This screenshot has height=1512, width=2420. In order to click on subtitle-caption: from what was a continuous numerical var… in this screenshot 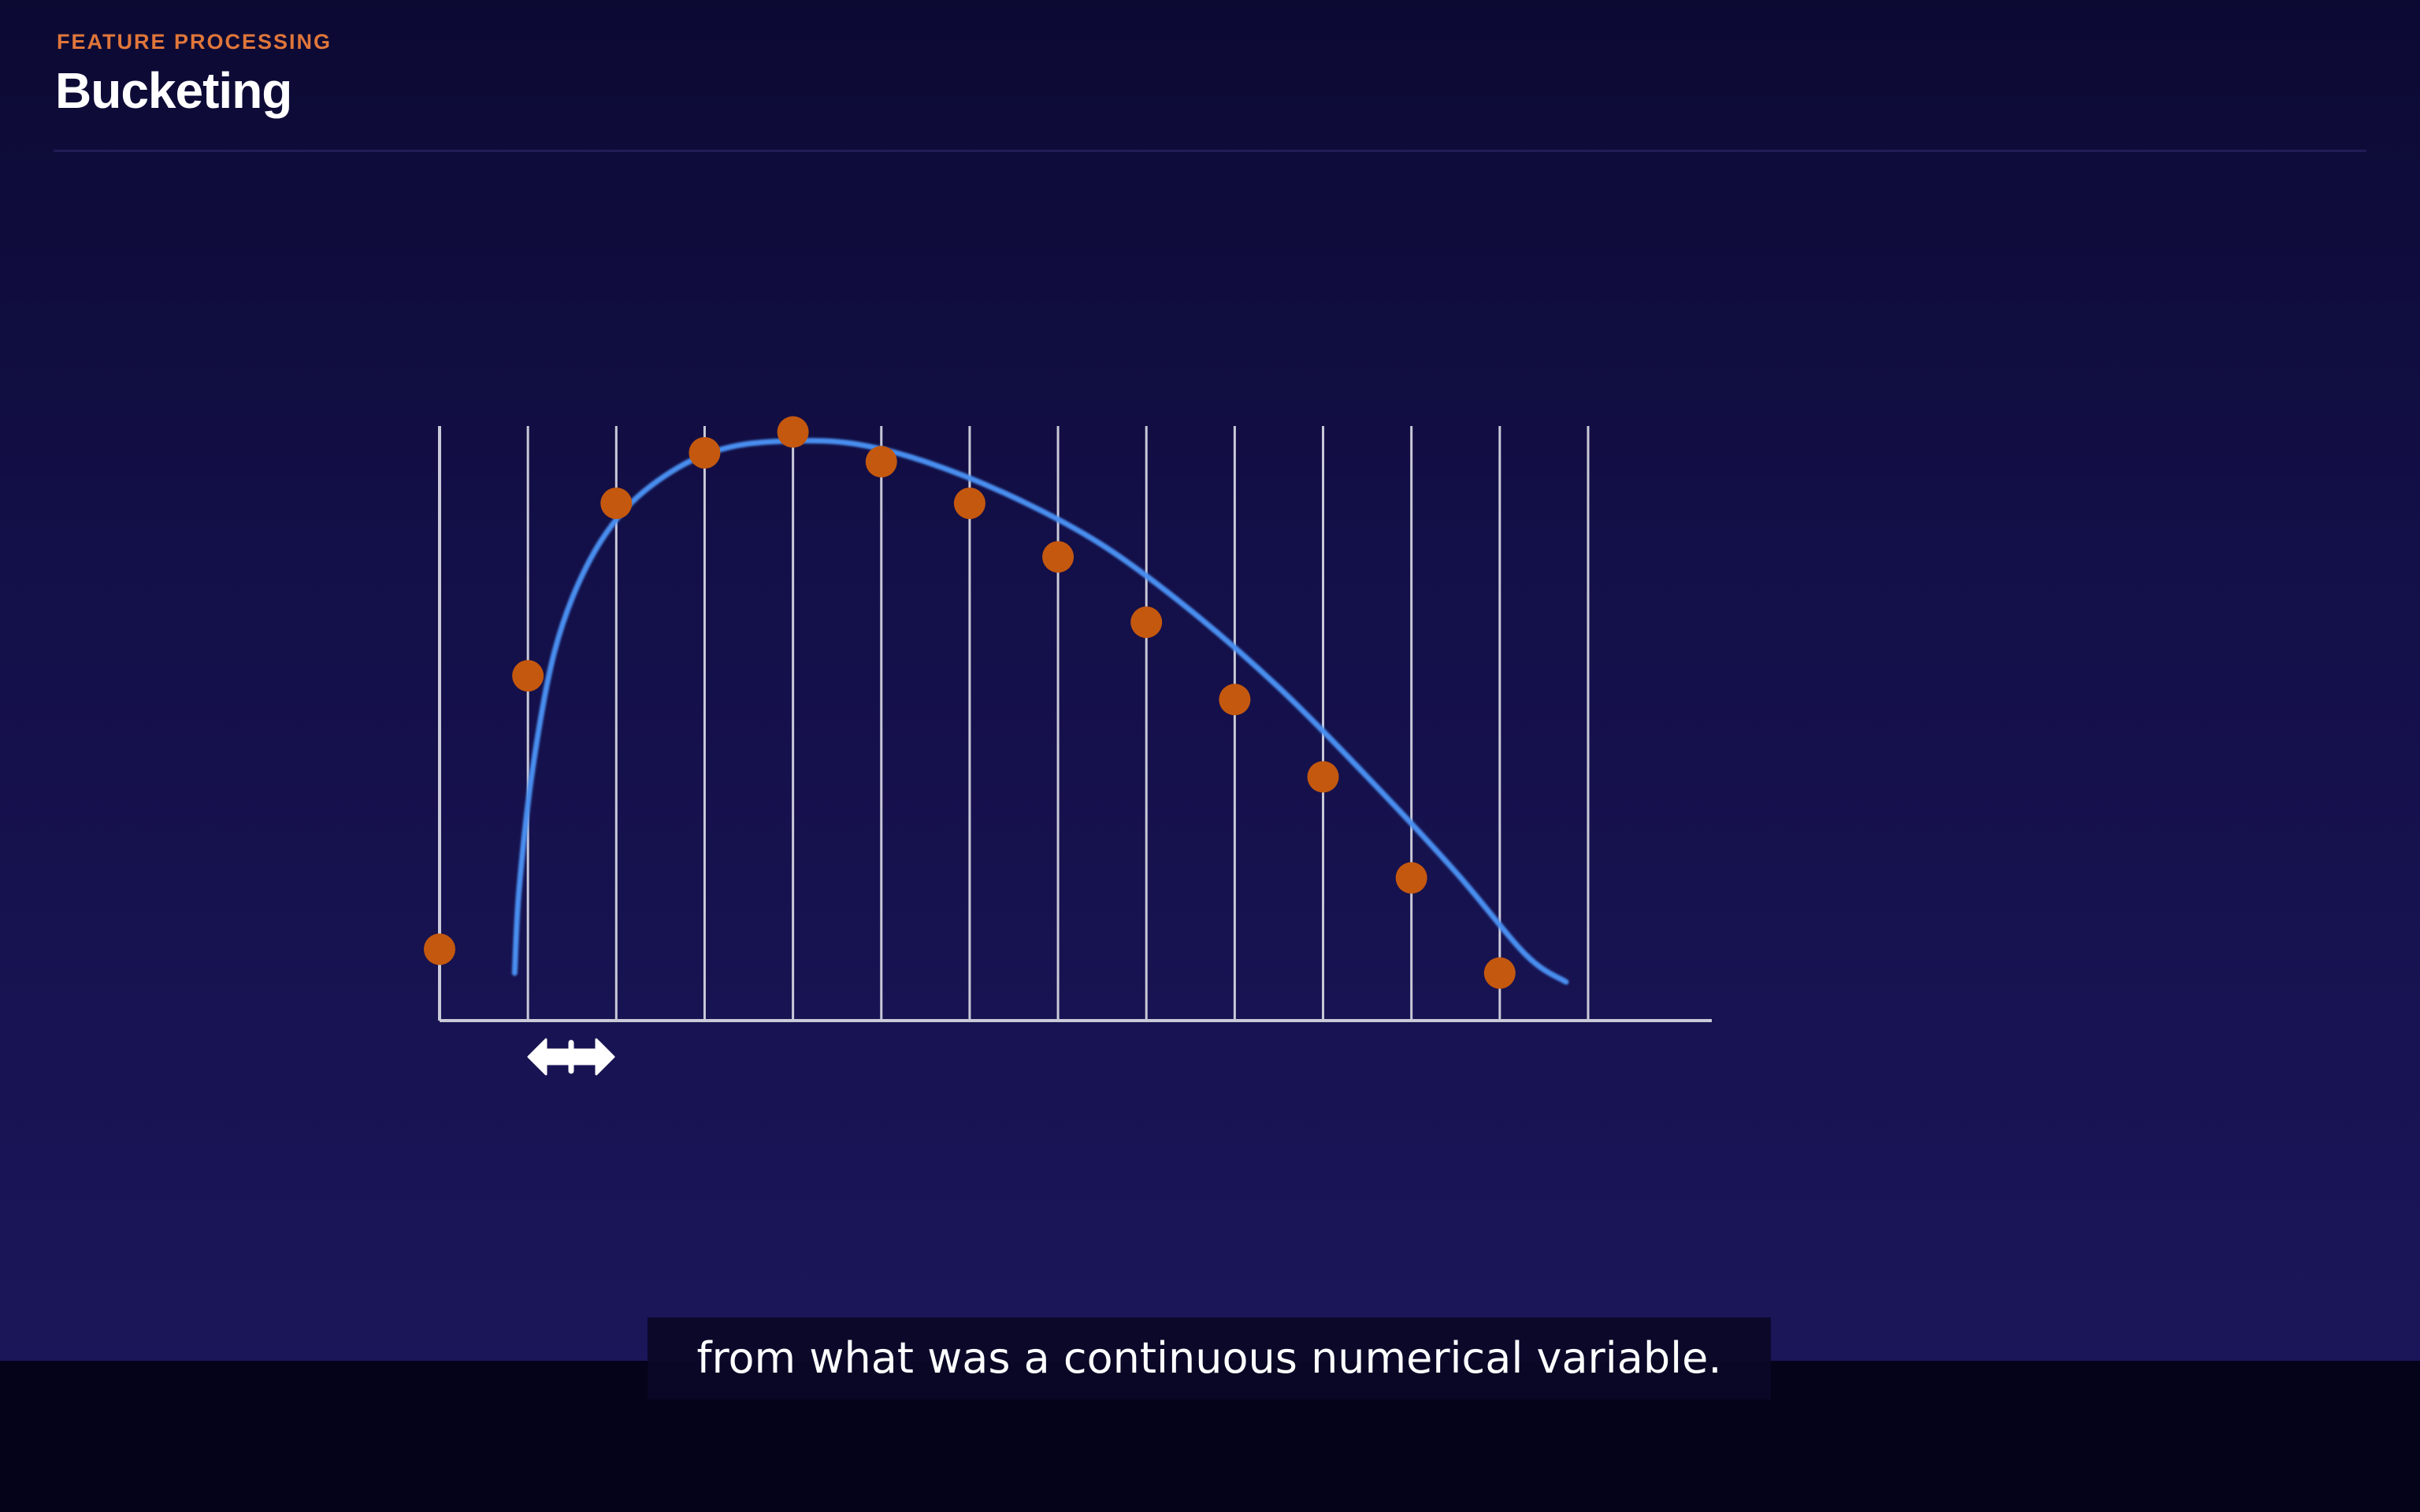, I will do `click(1209, 1358)`.